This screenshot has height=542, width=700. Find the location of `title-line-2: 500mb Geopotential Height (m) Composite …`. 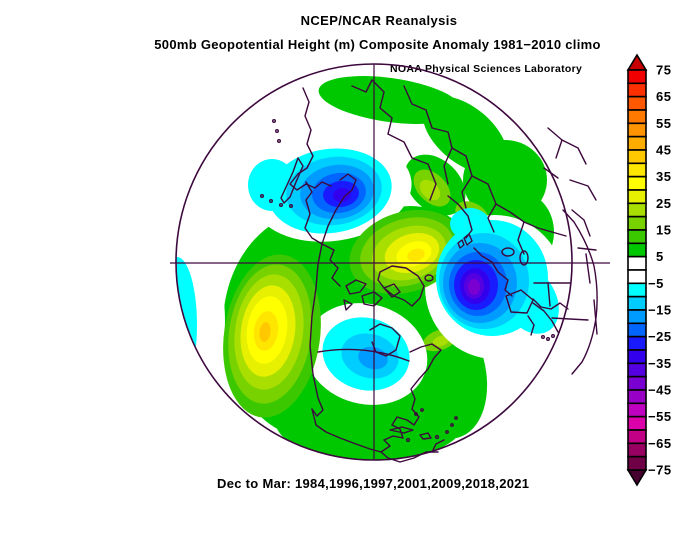

title-line-2: 500mb Geopotential Height (m) Composite … is located at coordinates (377, 44).